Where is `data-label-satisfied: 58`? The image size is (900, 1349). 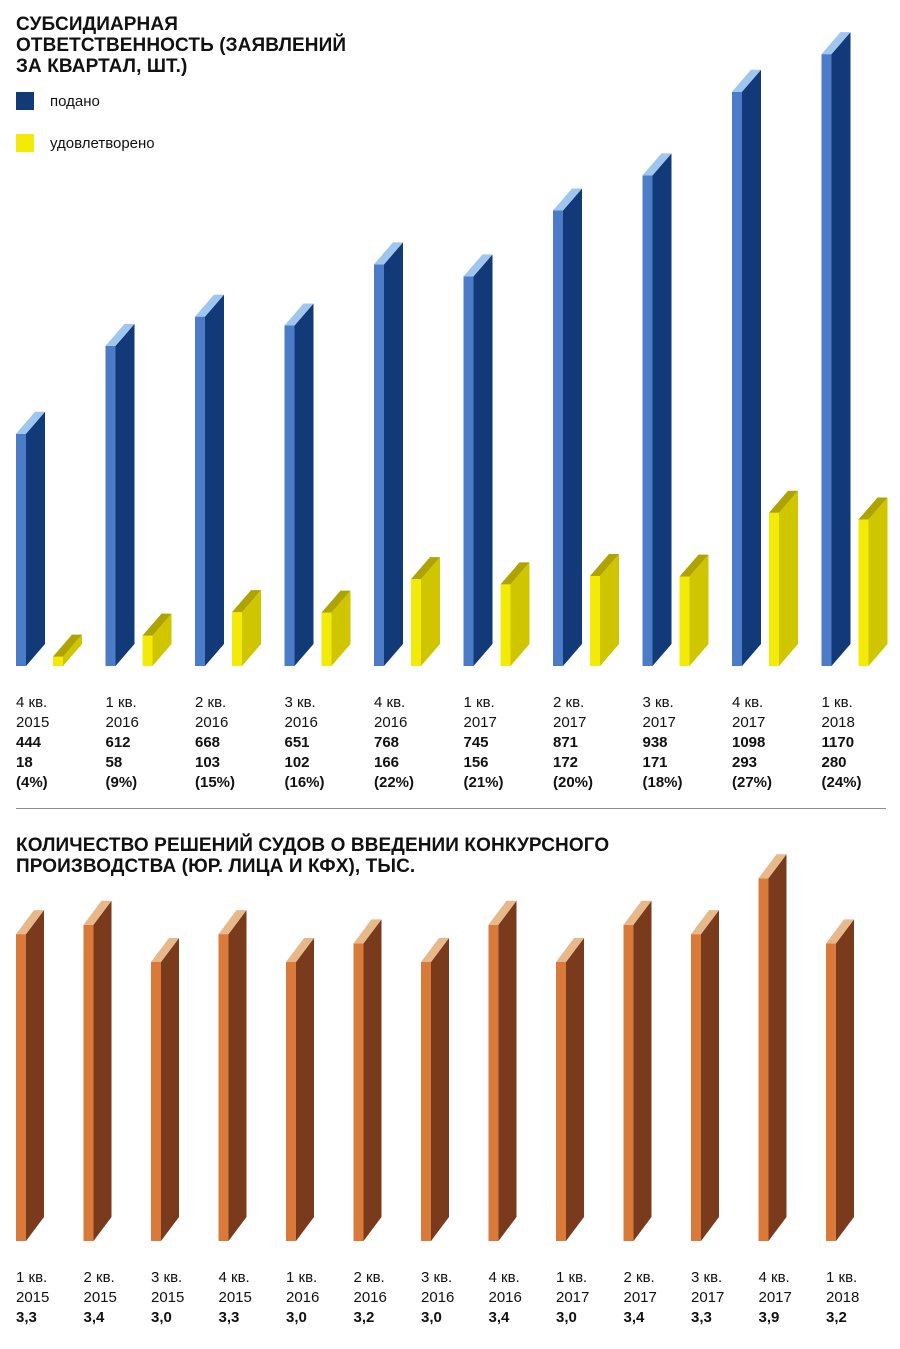
data-label-satisfied: 58 is located at coordinates (114, 762).